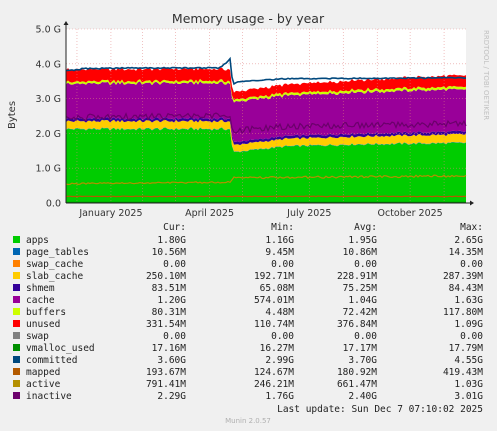 The height and width of the screenshot is (431, 497). I want to click on legend-value-max: 2.65G, so click(468, 240).